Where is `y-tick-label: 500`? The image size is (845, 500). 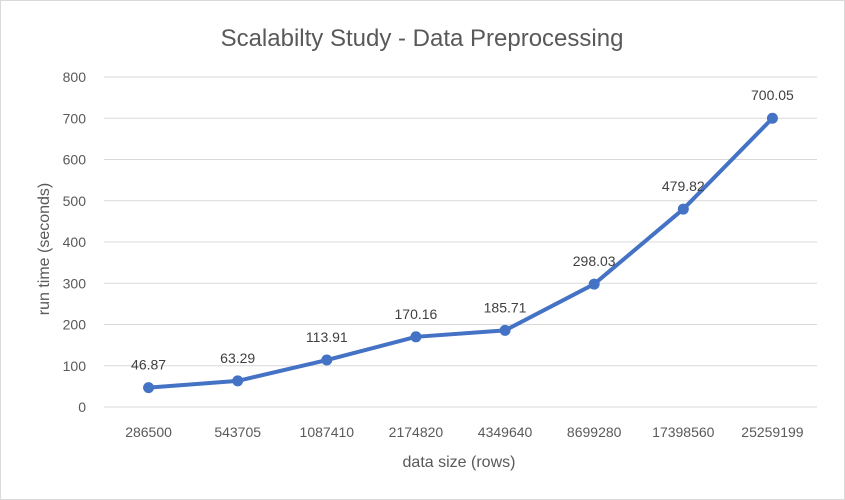
y-tick-label: 500 is located at coordinates (75, 201).